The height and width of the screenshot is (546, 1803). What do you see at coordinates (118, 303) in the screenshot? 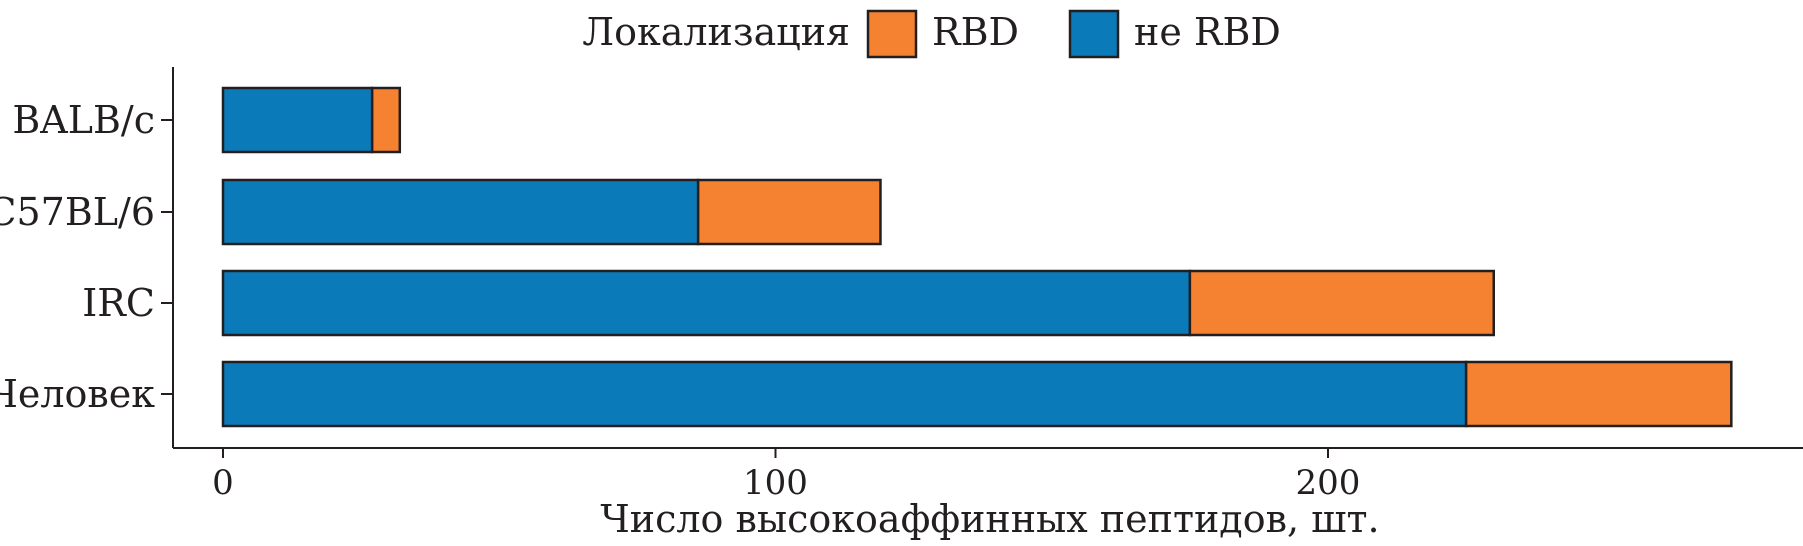
I see `y-tick-label-2: IRC` at bounding box center [118, 303].